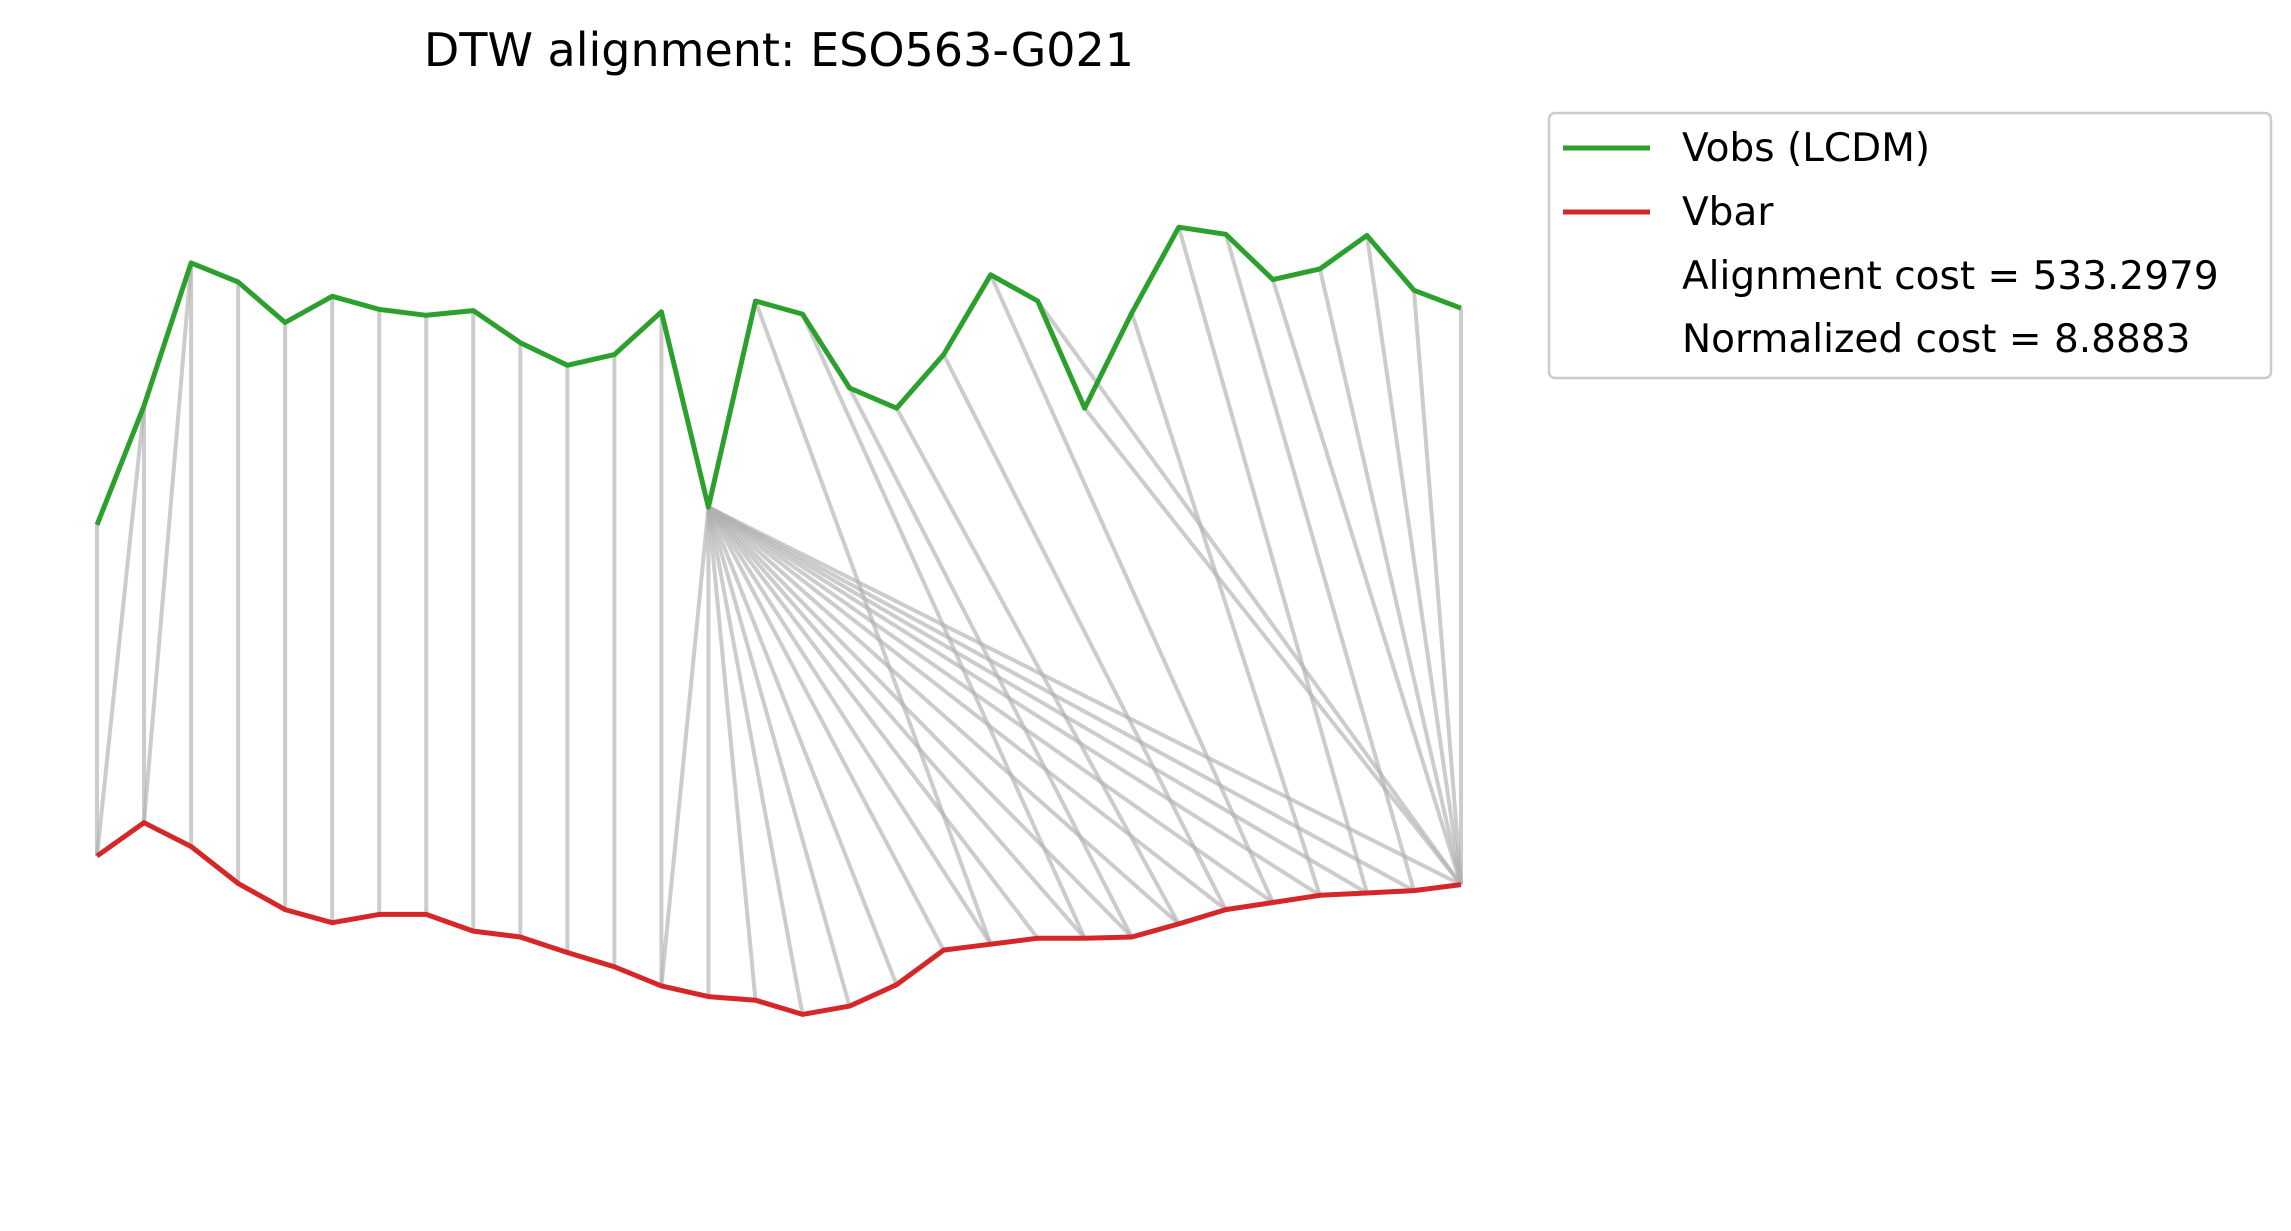 The image size is (2291, 1231). What do you see at coordinates (1950, 276) in the screenshot?
I see `legend-label-alignment-cost: Alignment cost = 533.2979` at bounding box center [1950, 276].